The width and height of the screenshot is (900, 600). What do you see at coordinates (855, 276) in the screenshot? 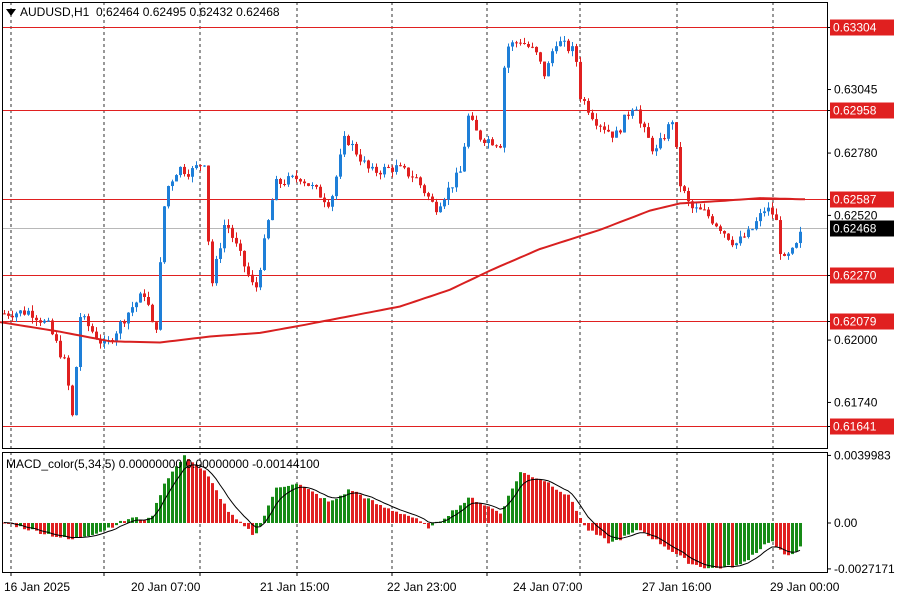
I see `level-label: 0.62270` at bounding box center [855, 276].